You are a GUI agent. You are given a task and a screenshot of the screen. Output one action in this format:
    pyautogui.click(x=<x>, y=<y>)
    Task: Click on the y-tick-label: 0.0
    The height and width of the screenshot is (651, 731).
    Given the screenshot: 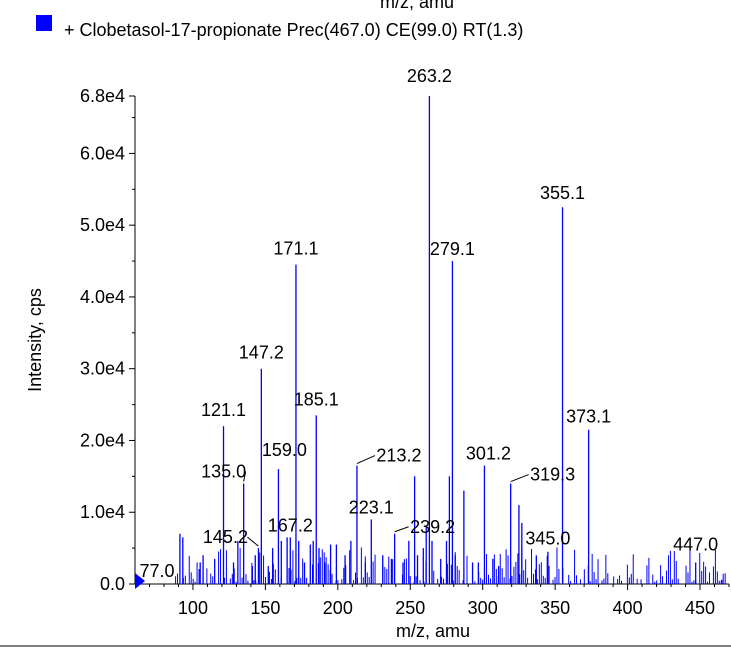 What is the action you would take?
    pyautogui.click(x=112, y=584)
    